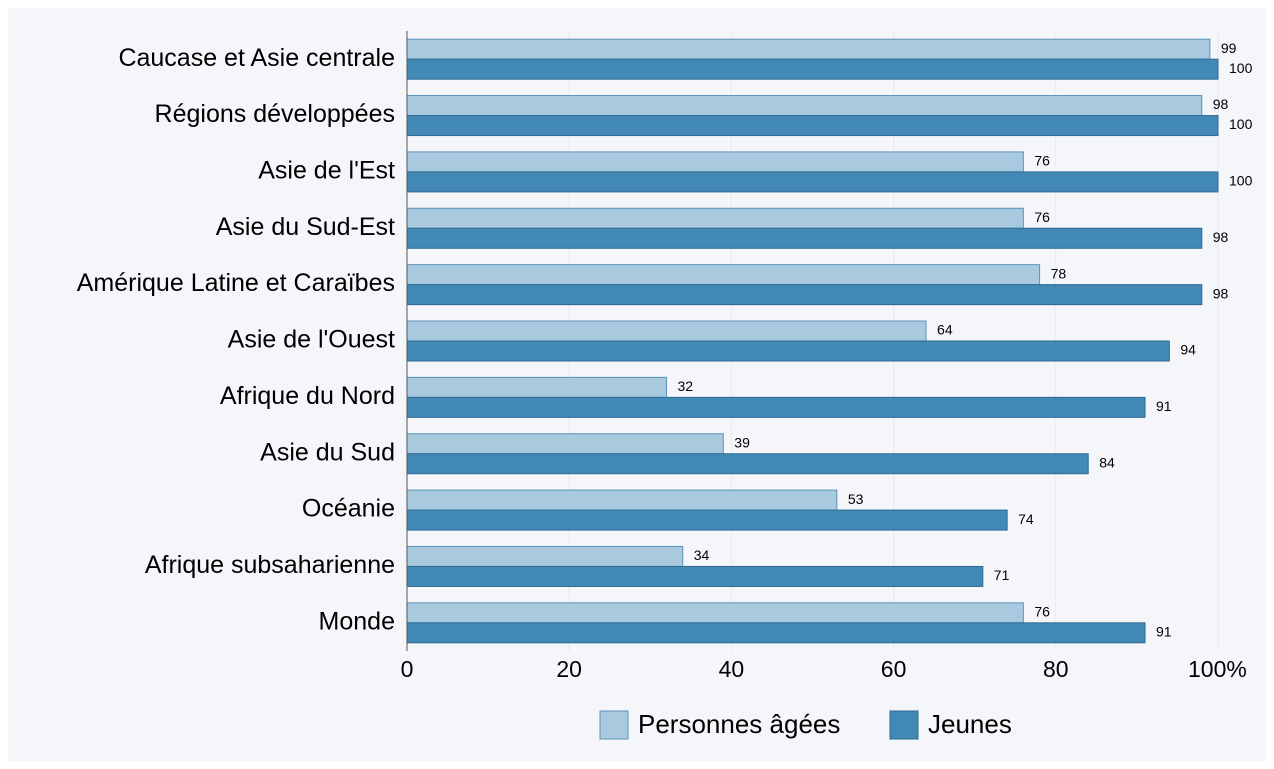  I want to click on category-label: Afrique du Nord, so click(307, 396).